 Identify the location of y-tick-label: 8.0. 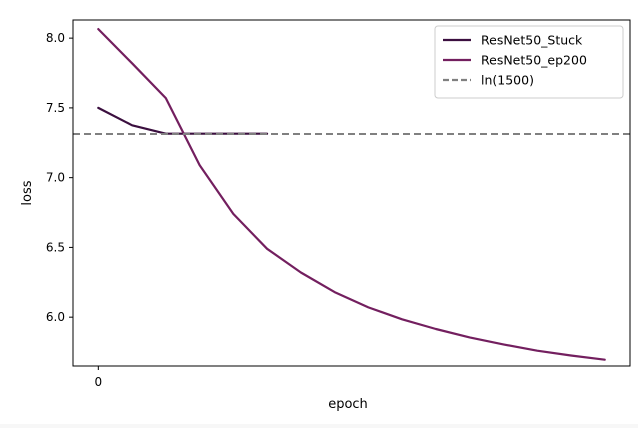
(55, 38).